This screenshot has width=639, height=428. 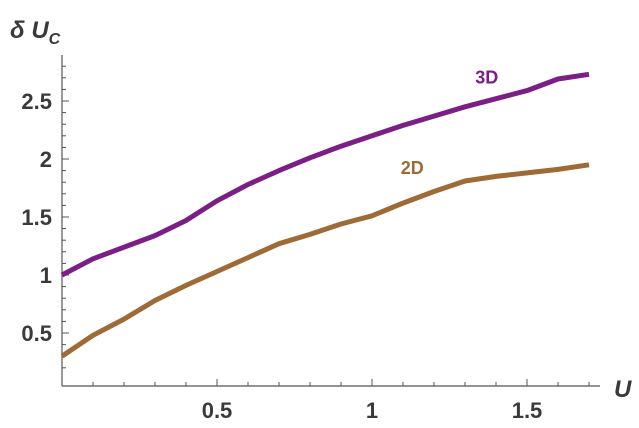 What do you see at coordinates (372, 410) in the screenshot?
I see `x-tick-label: 1` at bounding box center [372, 410].